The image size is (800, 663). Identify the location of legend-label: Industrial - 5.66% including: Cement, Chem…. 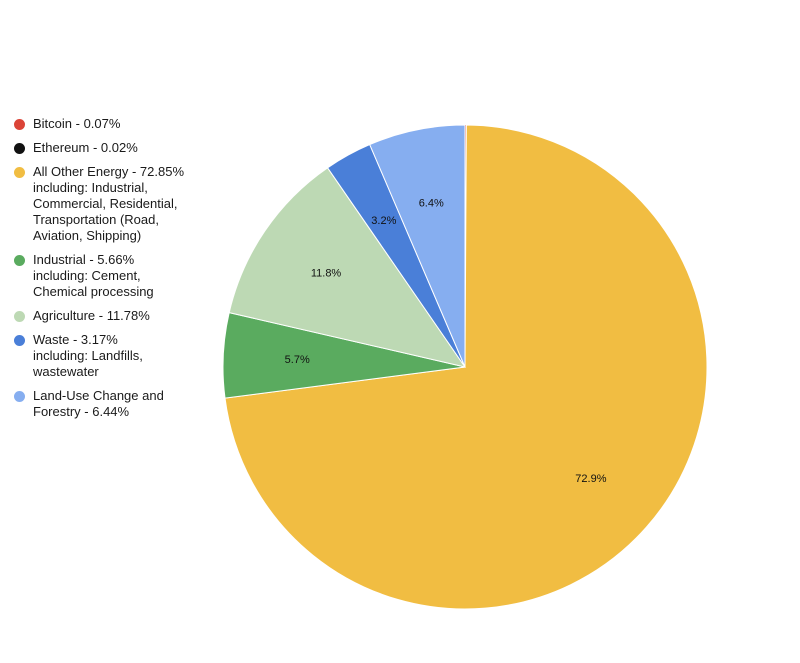
(93, 275).